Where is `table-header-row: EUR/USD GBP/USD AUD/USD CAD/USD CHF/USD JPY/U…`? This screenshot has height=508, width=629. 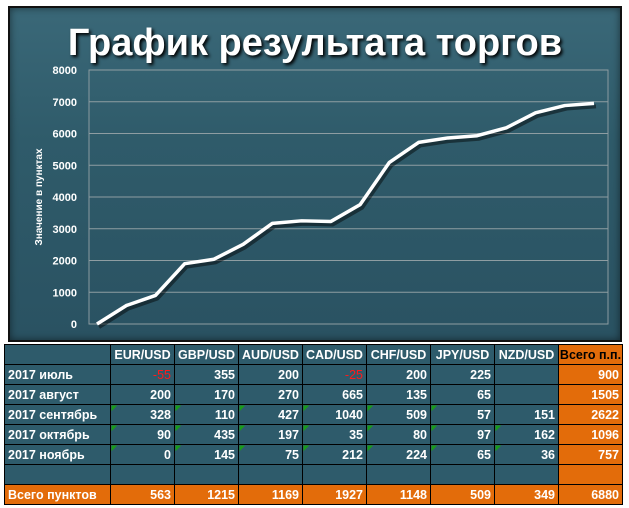
table-header-row: EUR/USD GBP/USD AUD/USD CAD/USD CHF/USD JPY/U… is located at coordinates (313, 354).